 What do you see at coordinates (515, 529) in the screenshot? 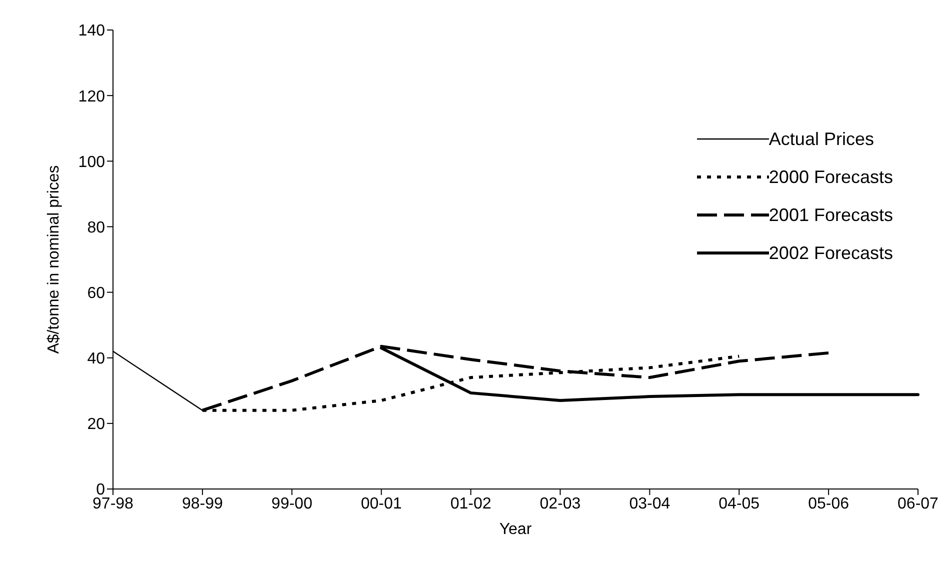
I see `x-axis-title: Year` at bounding box center [515, 529].